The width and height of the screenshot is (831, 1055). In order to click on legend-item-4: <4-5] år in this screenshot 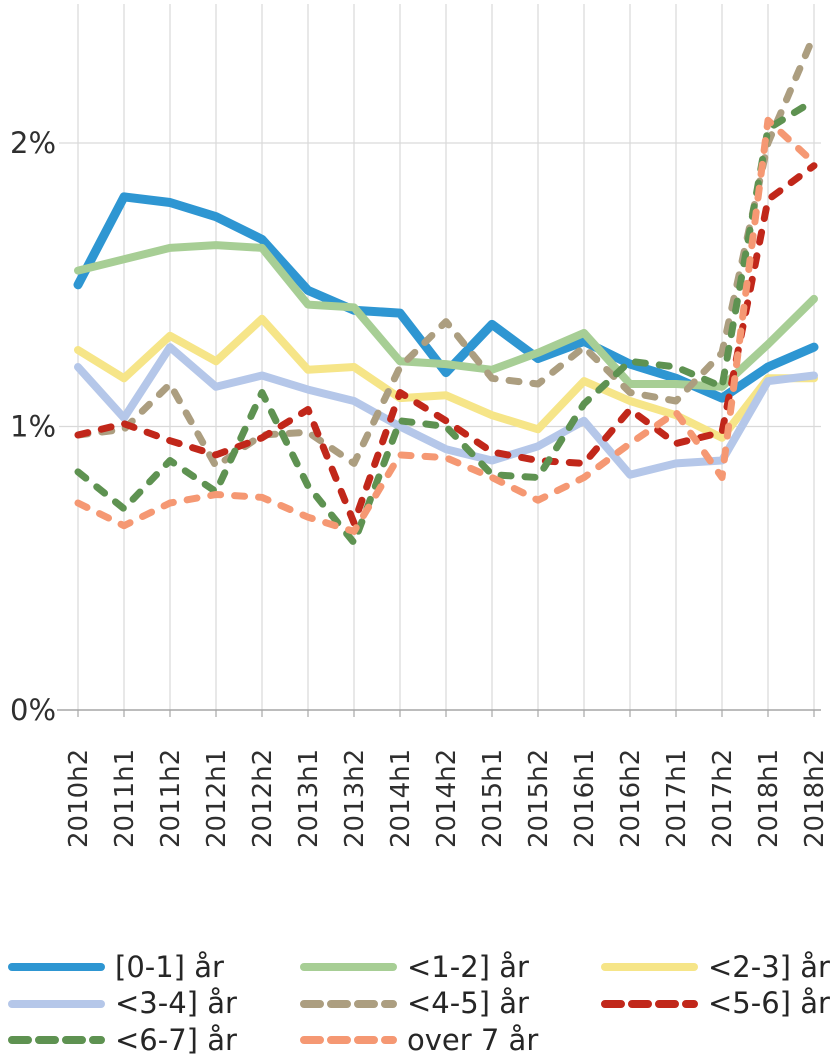, I will do `click(450, 1003)`.